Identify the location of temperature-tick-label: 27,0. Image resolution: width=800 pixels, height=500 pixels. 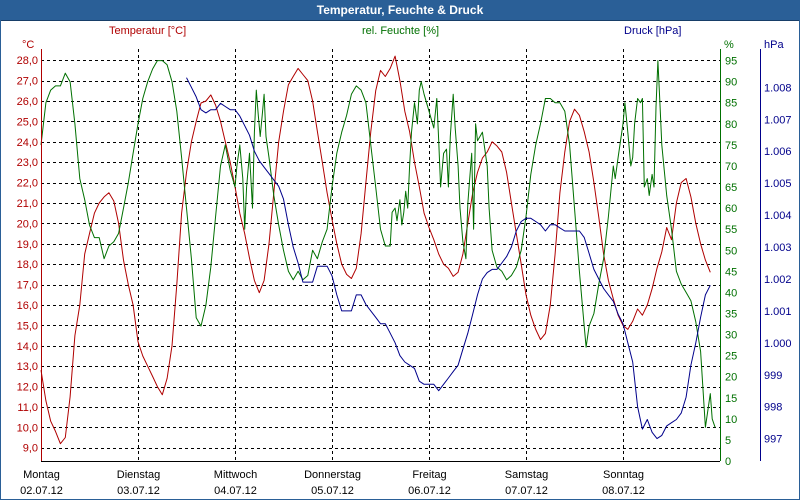
(27, 82).